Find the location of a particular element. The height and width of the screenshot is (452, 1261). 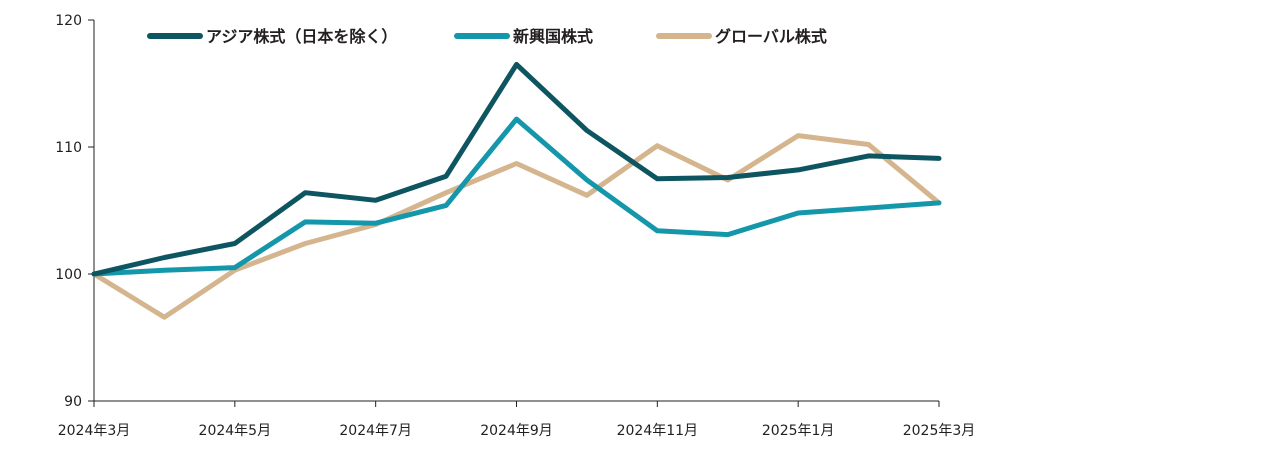

y-tick-label: 120 is located at coordinates (68, 21).